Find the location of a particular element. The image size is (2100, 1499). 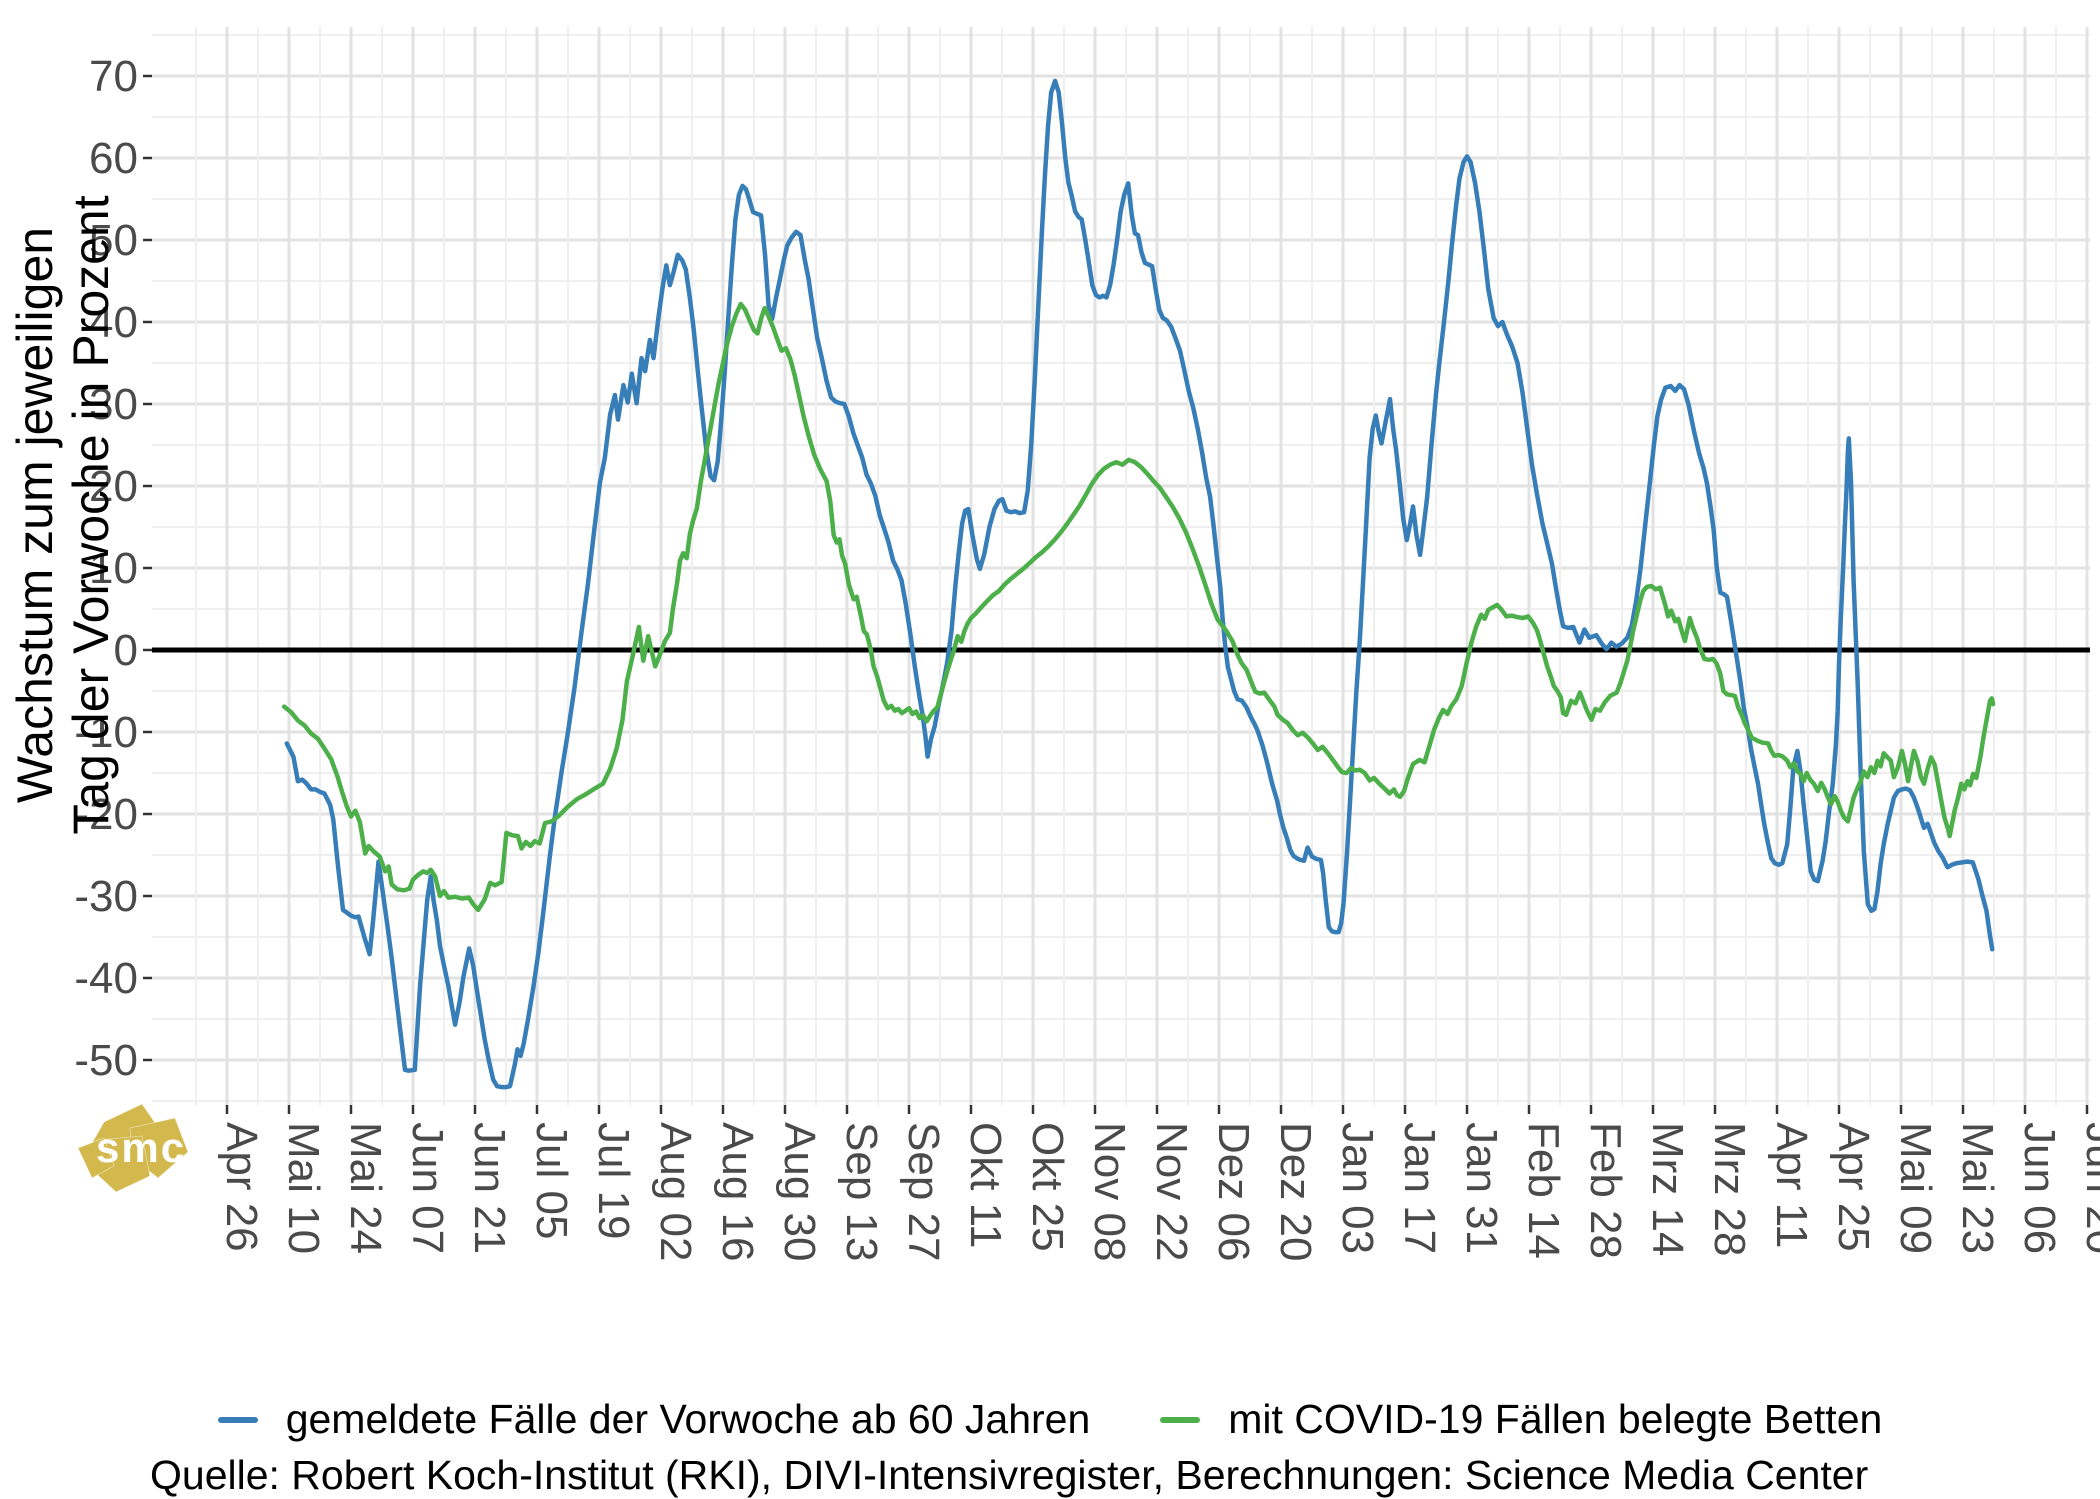

x-tick-label: Mai 23 is located at coordinates (1977, 1188).